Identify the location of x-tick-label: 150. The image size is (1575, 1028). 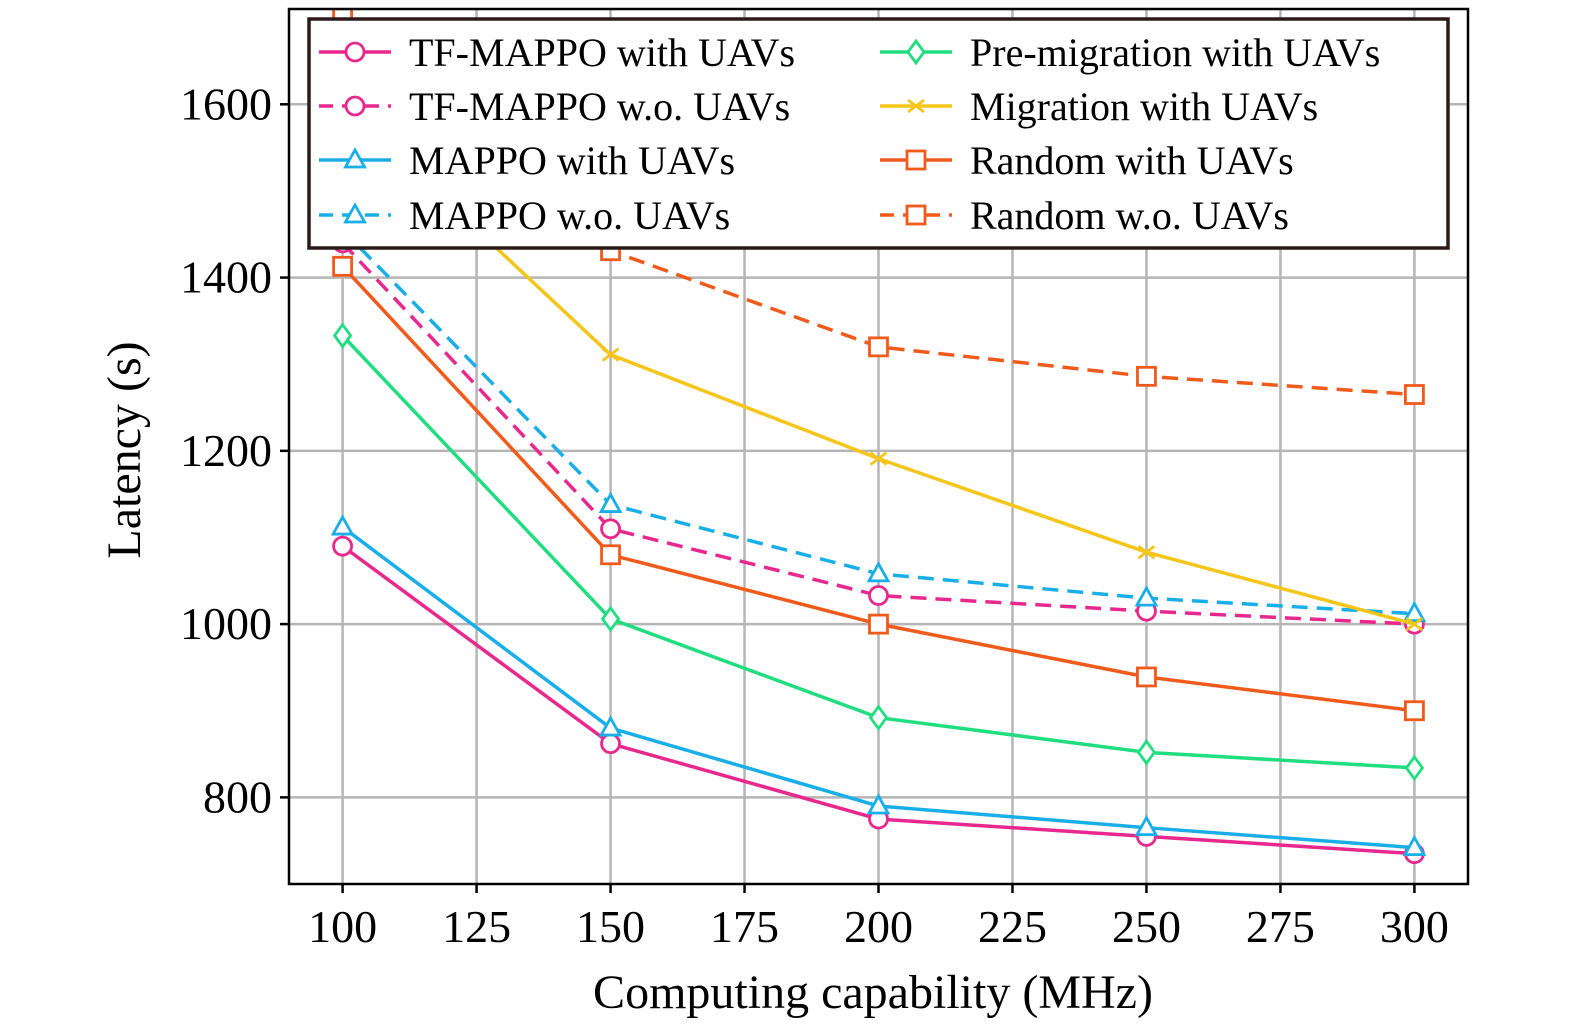
(610, 926).